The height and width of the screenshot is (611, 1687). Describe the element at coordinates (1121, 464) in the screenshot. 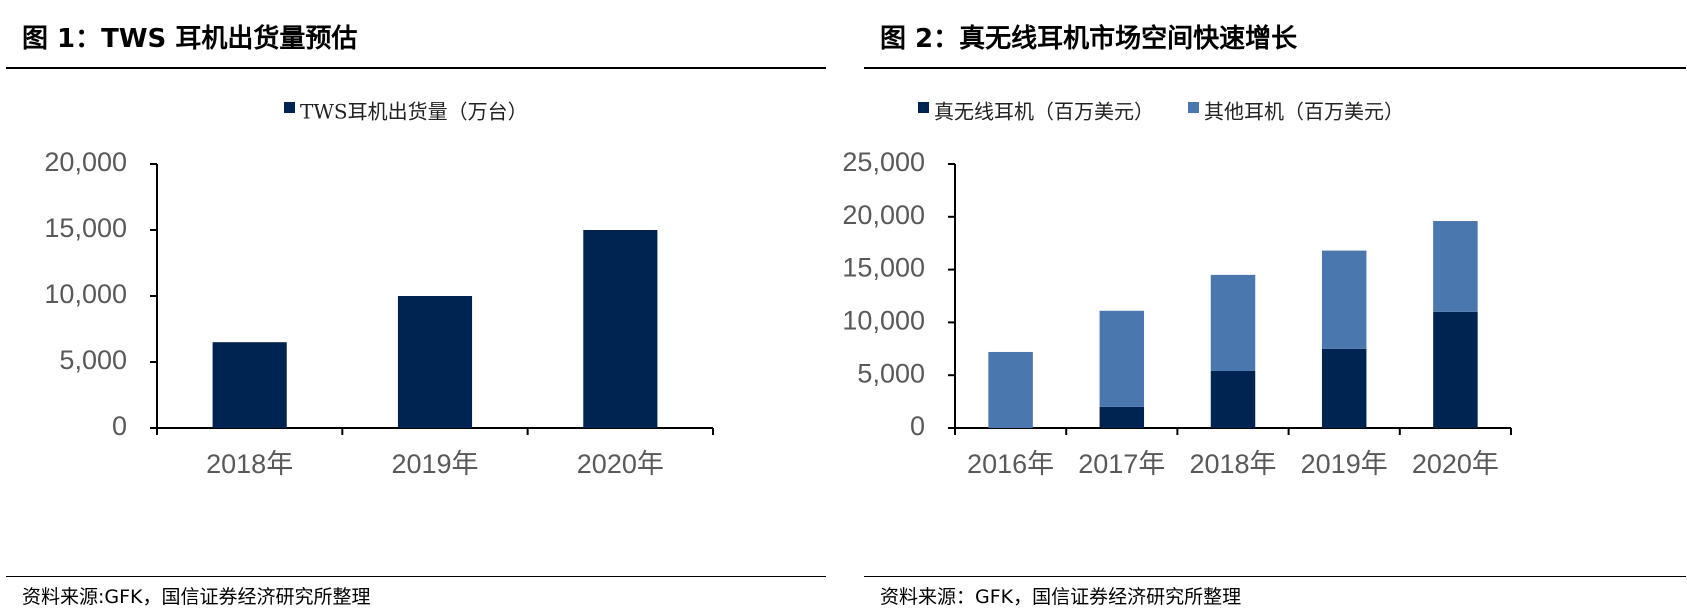

I see `x-tick-label: 2017年` at that location.